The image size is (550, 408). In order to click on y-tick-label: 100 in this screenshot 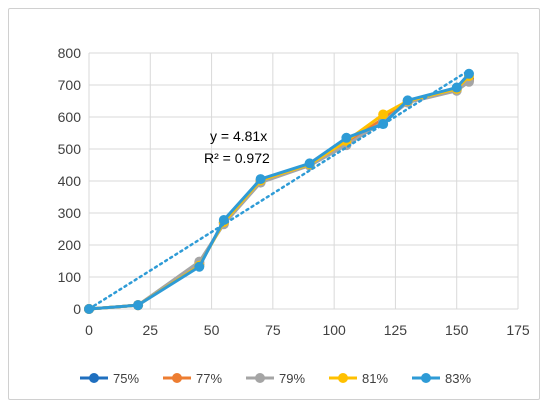, I will do `click(70, 277)`.